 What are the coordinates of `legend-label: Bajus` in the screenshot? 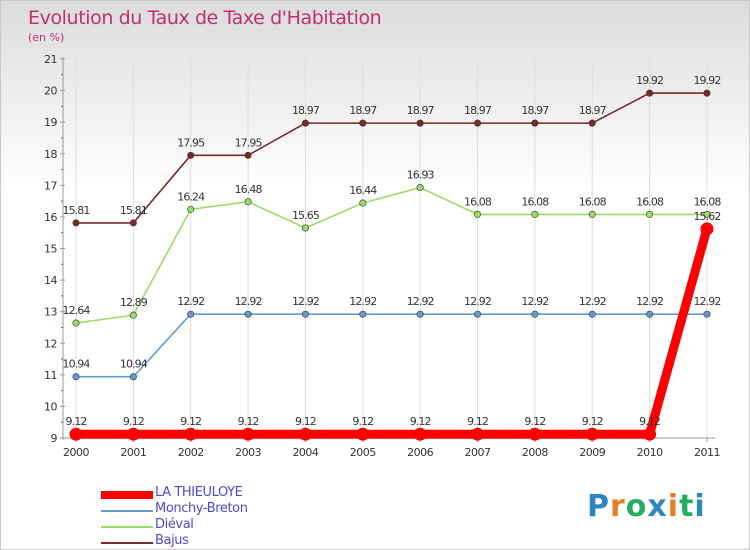 It's located at (172, 540).